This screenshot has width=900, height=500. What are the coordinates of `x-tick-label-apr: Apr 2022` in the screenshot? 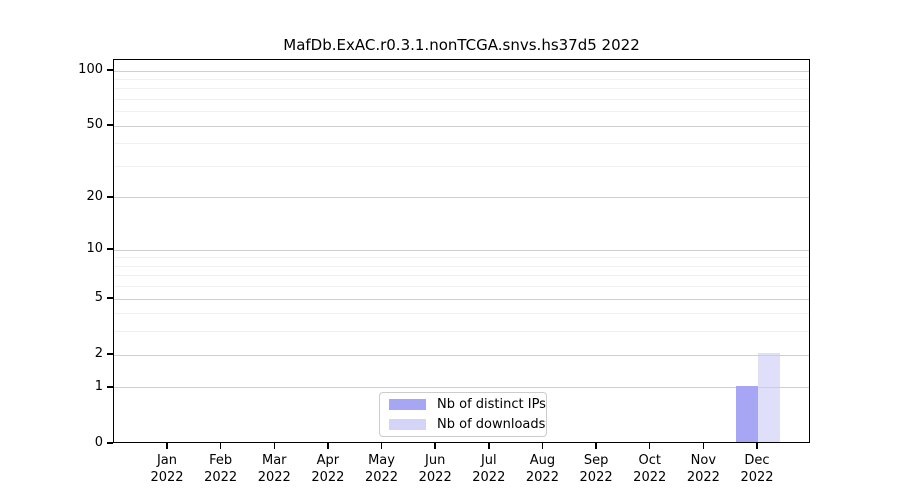 It's located at (328, 469).